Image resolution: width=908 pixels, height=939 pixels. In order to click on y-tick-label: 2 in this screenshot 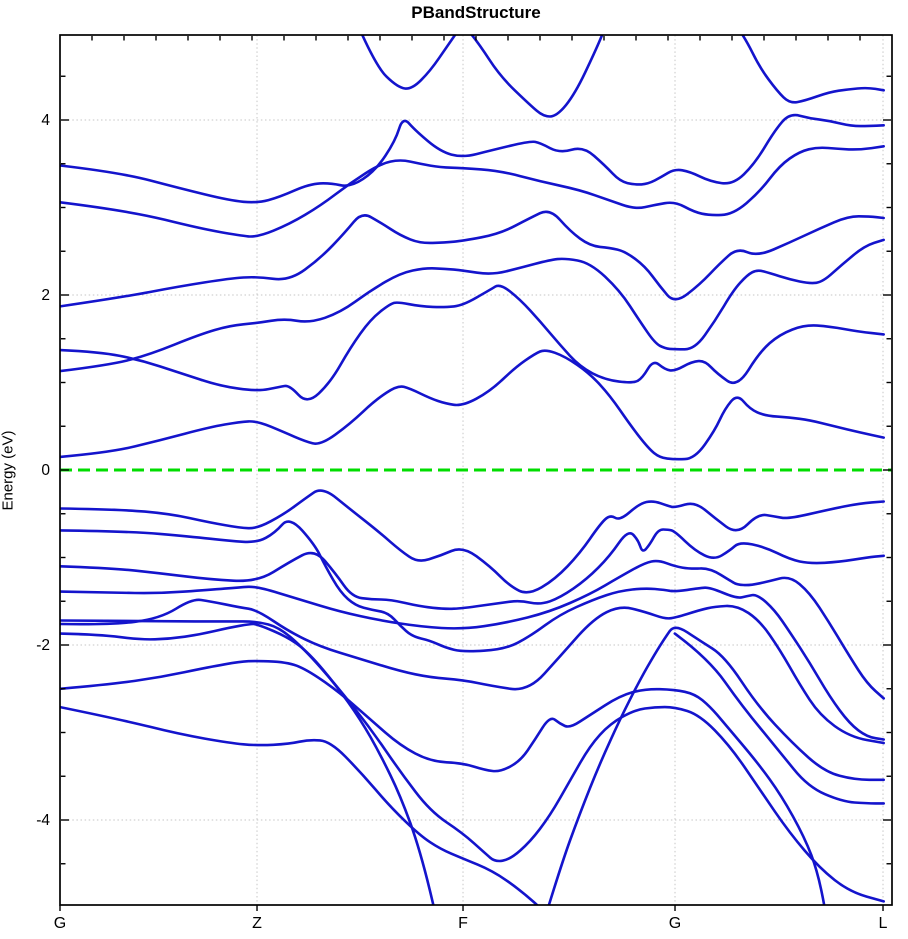, I will do `click(45, 295)`.